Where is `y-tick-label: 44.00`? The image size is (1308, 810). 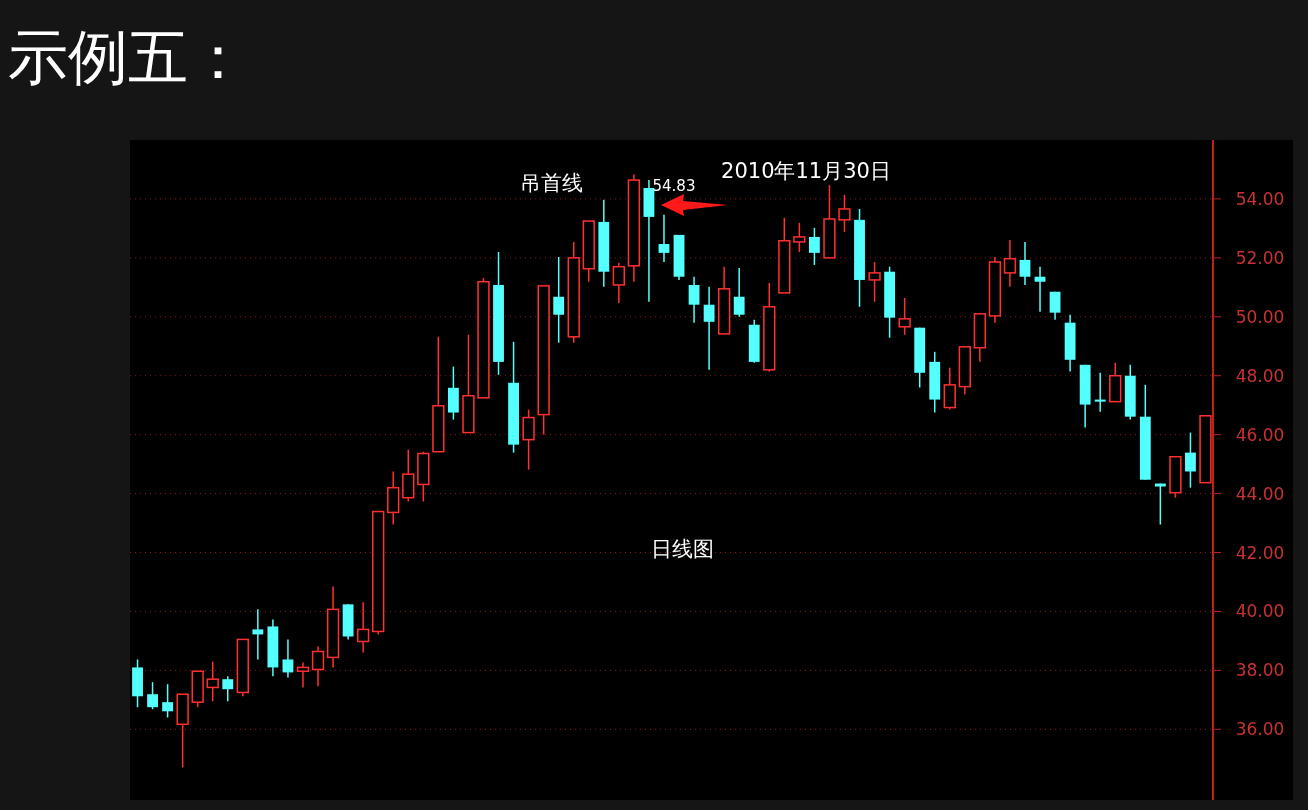
y-tick-label: 44.00 is located at coordinates (1260, 493).